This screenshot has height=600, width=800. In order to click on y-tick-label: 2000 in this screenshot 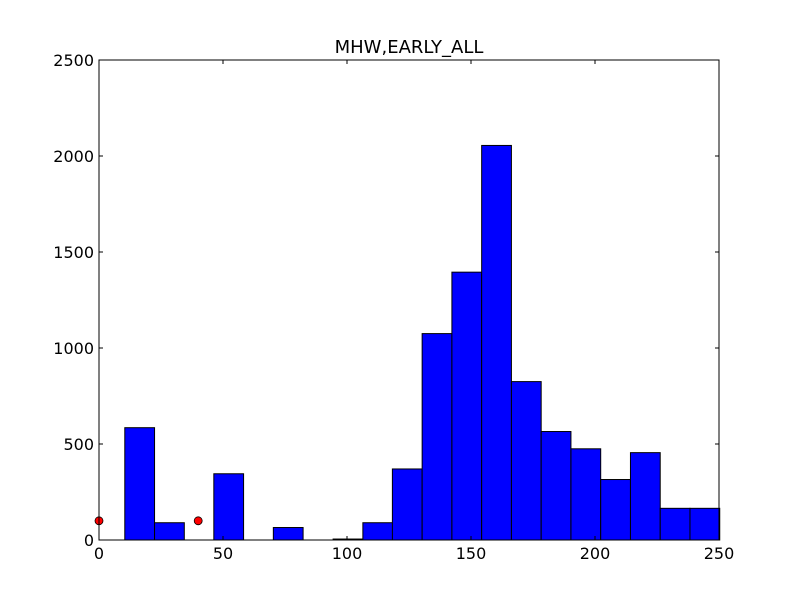, I will do `click(73, 156)`.